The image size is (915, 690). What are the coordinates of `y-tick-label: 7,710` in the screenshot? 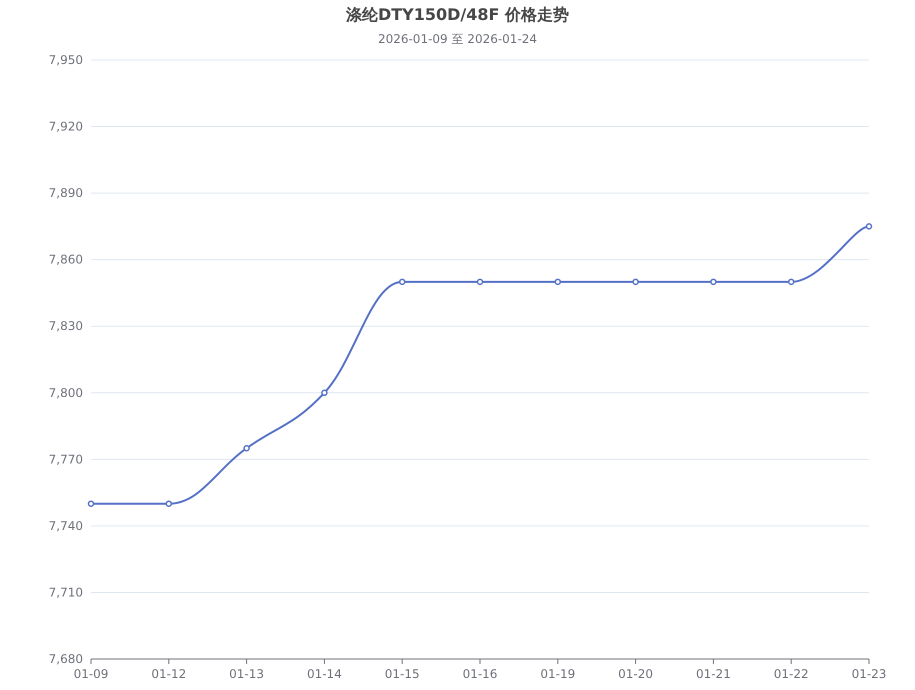 It's located at (65, 592).